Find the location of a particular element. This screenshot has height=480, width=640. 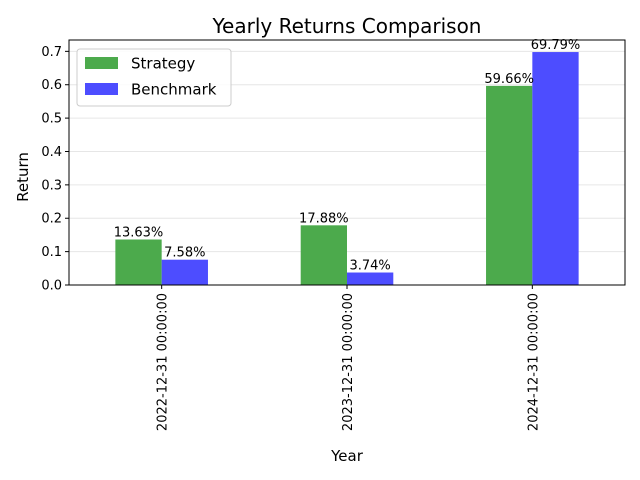

y-tick-label: 0.2 is located at coordinates (51, 219).